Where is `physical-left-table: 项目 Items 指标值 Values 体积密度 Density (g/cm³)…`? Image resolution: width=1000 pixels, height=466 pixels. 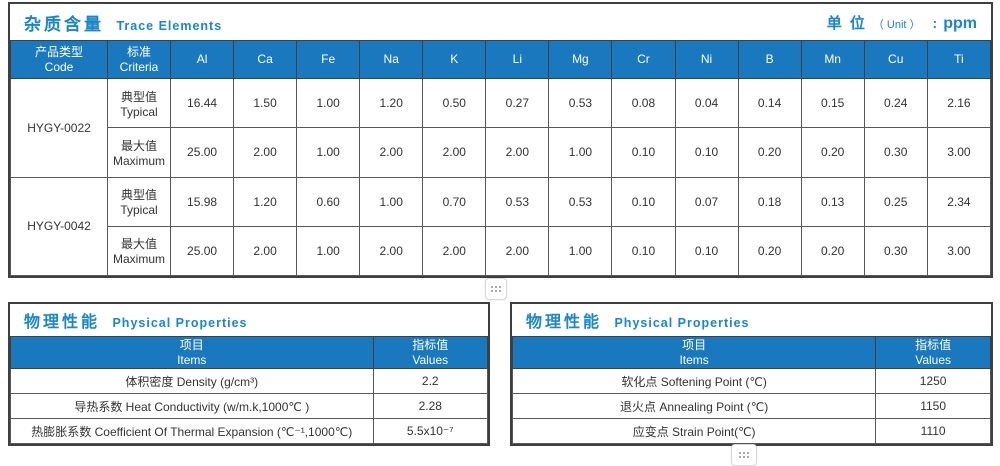
physical-left-table: 项目 Items 指标值 Values 体积密度 Density (g/cm³)… is located at coordinates (249, 390).